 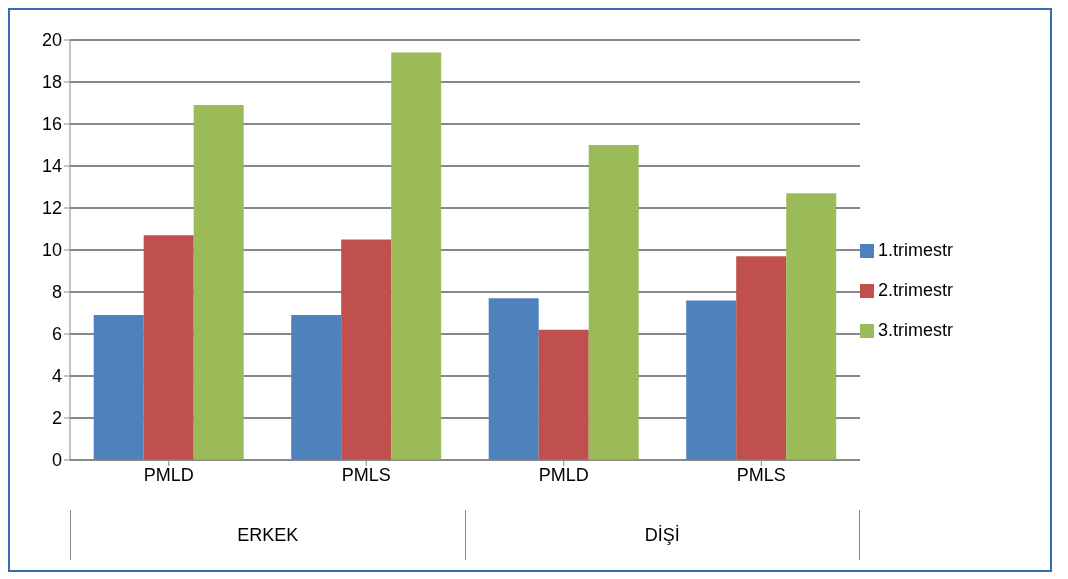 I want to click on y-tick-label: 16, so click(x=51, y=124).